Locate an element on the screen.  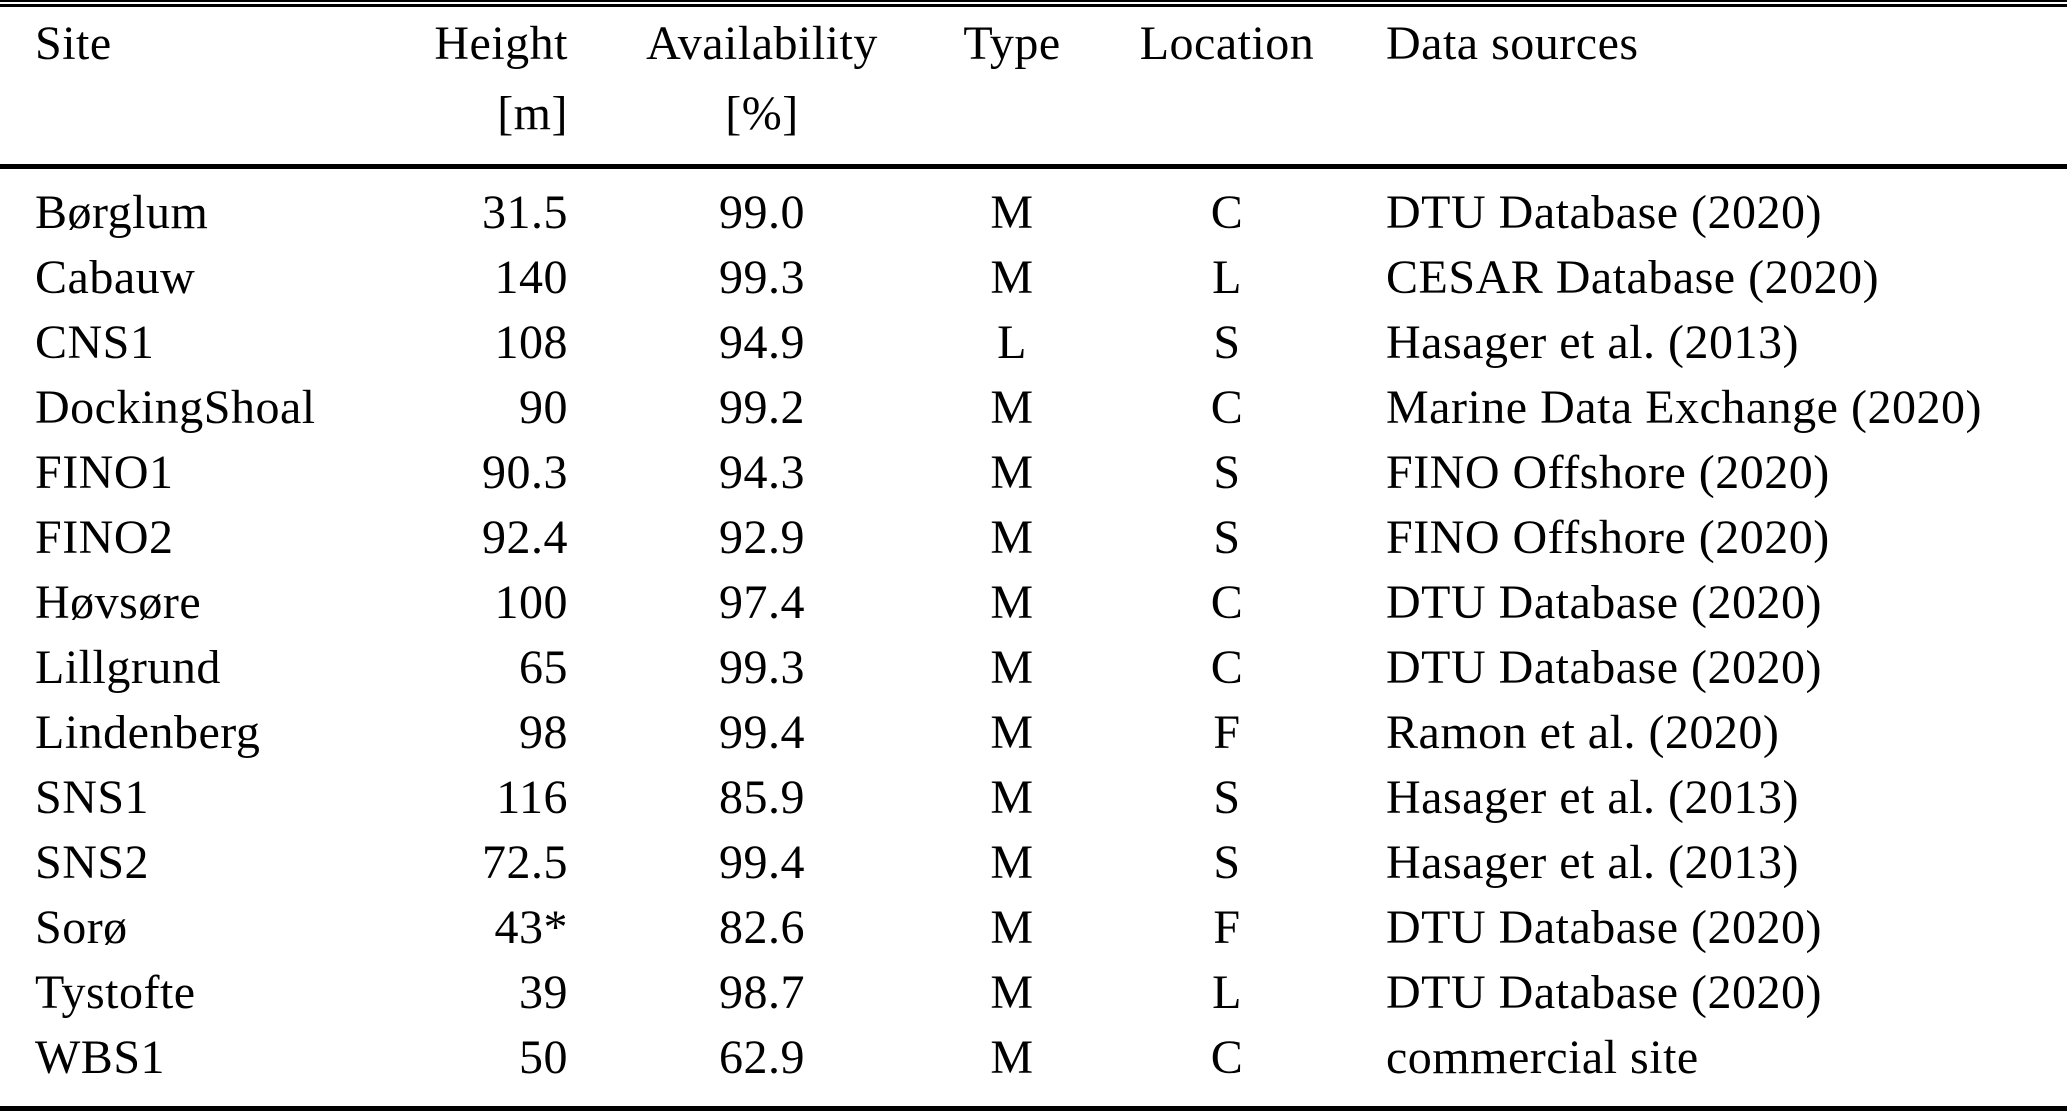
table-row: Lillgrund 65 99.3 M C DTU Database (2020) is located at coordinates (1033, 667).